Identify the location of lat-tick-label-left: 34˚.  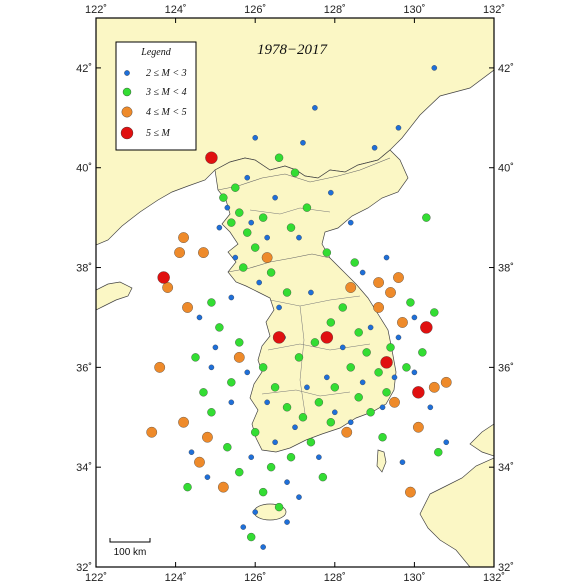
(84, 468).